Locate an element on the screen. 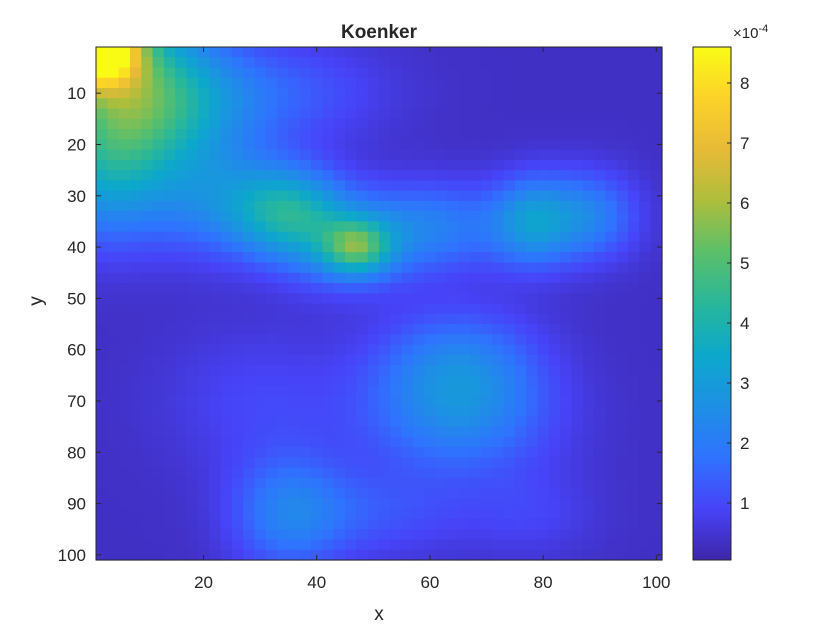 The height and width of the screenshot is (635, 840). colorbar-tick-label: 3 is located at coordinates (744, 383).